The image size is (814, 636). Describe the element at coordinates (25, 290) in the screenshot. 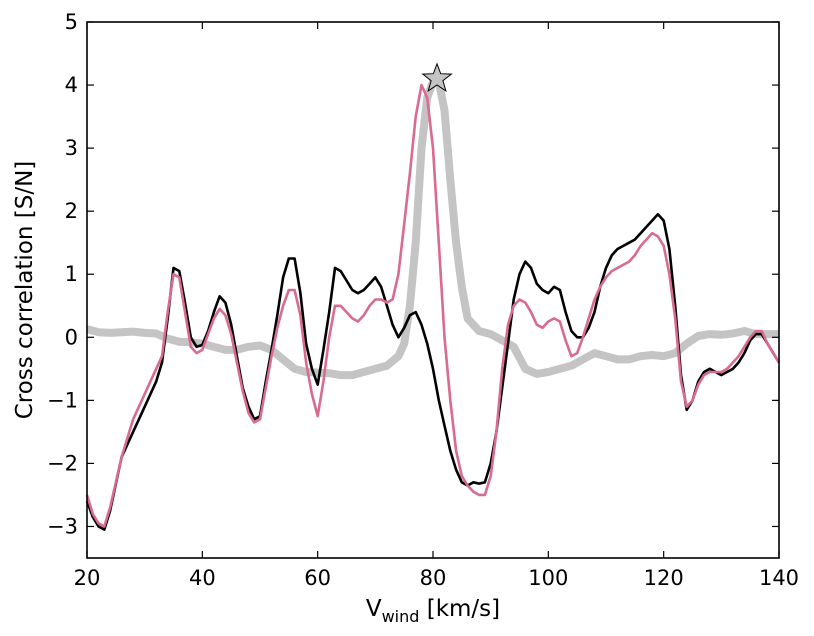

I see `y-axis-label: Cross correlation [S/N]` at that location.